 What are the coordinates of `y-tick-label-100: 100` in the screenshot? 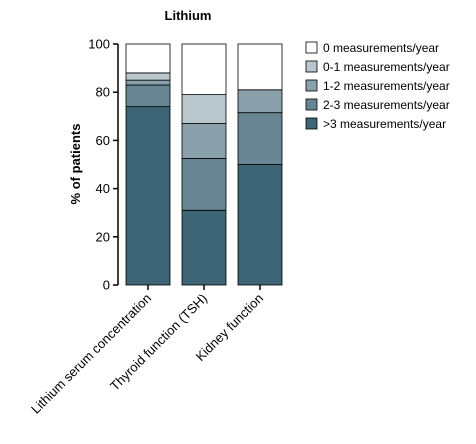 It's located at (99, 44).